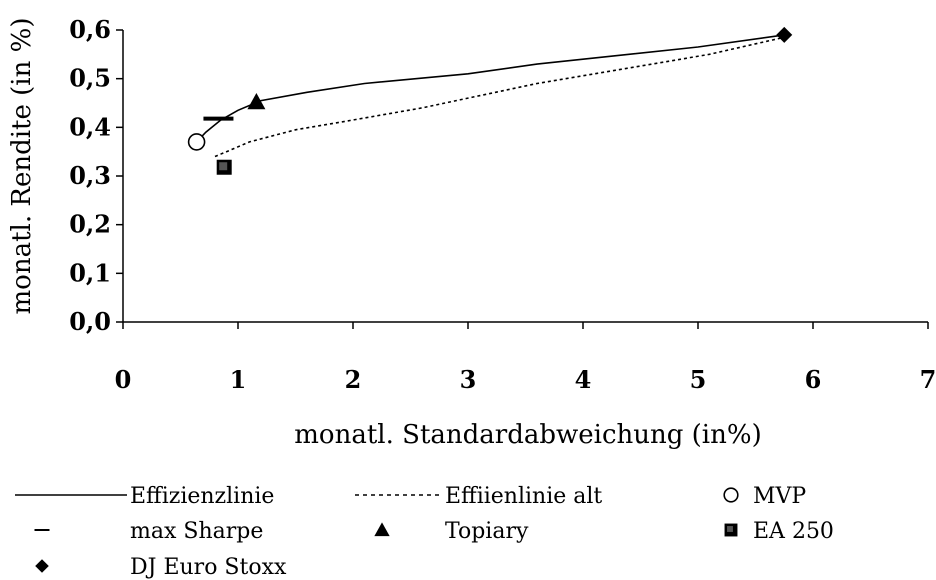 The width and height of the screenshot is (936, 580). I want to click on legend-label-ea-250: EA 250, so click(793, 531).